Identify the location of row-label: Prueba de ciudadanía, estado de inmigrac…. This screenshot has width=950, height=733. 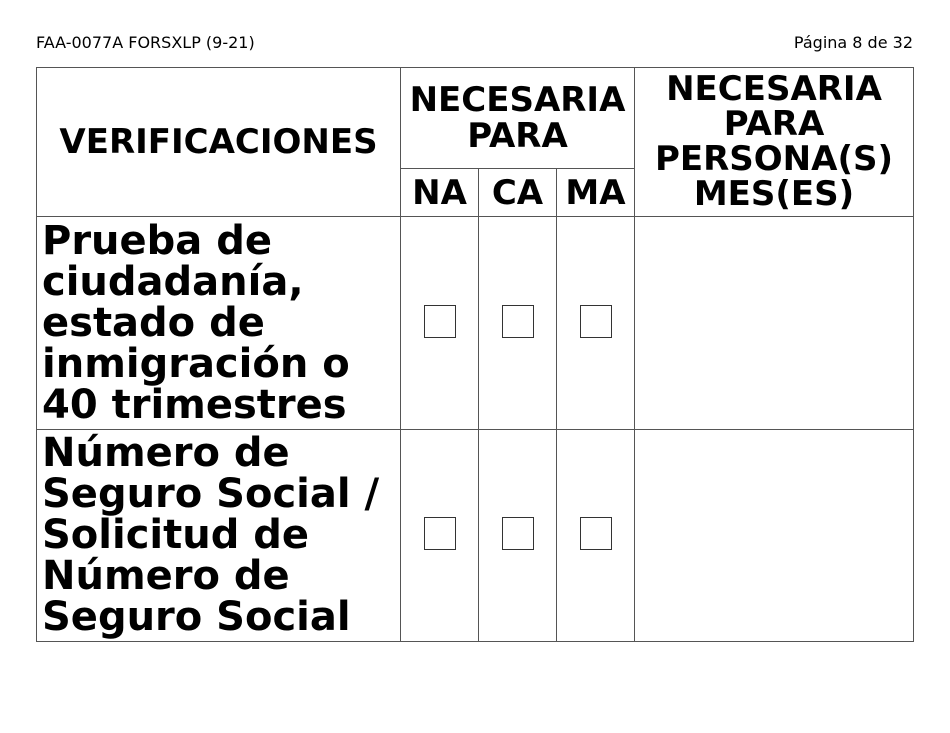
(218, 323).